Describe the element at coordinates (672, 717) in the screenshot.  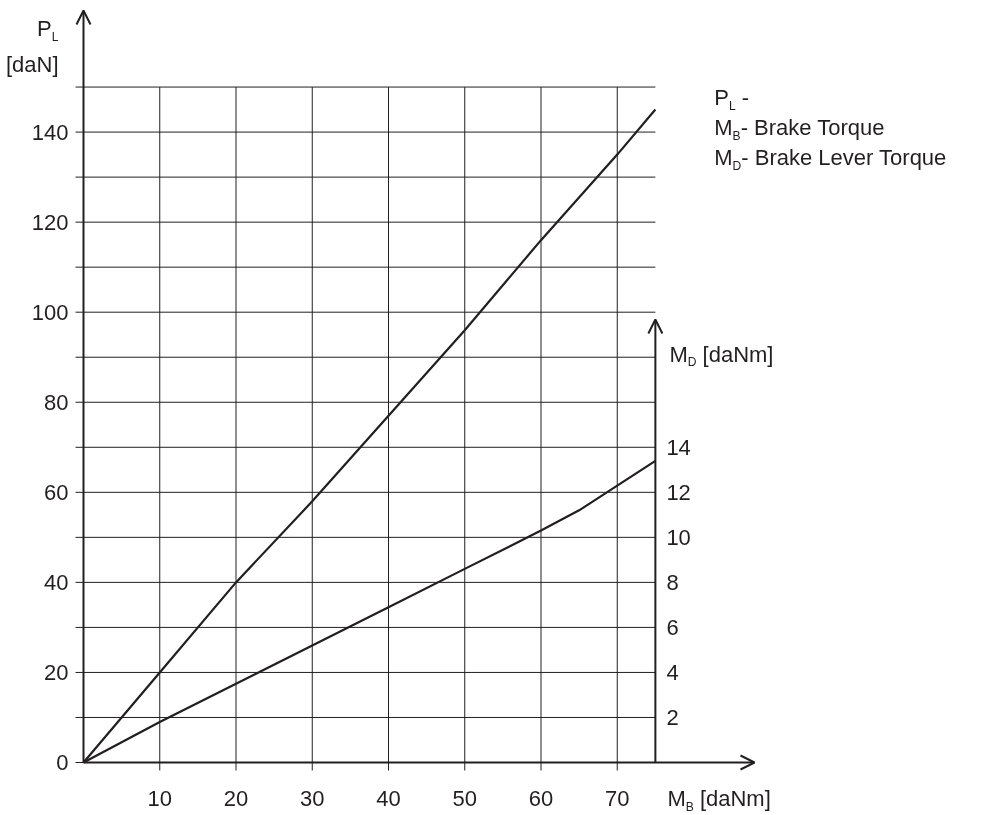
I see `y2-tick-label: 2` at that location.